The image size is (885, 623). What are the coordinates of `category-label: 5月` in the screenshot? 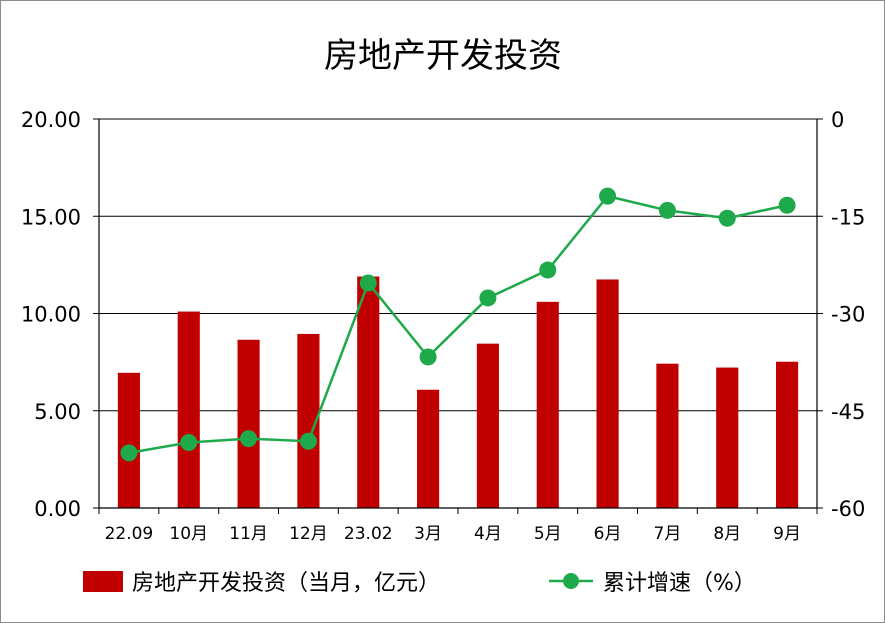 It's located at (548, 534).